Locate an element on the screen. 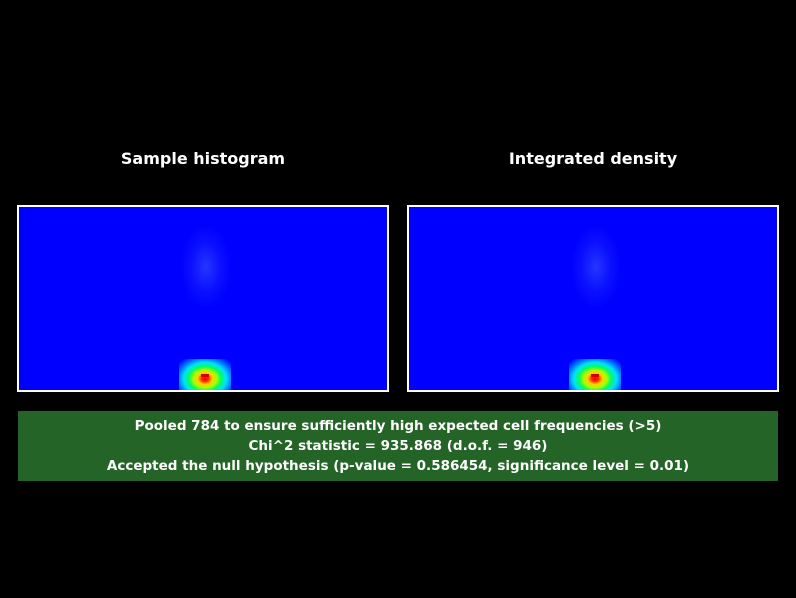  integrated-density-heatmap is located at coordinates (593, 298).